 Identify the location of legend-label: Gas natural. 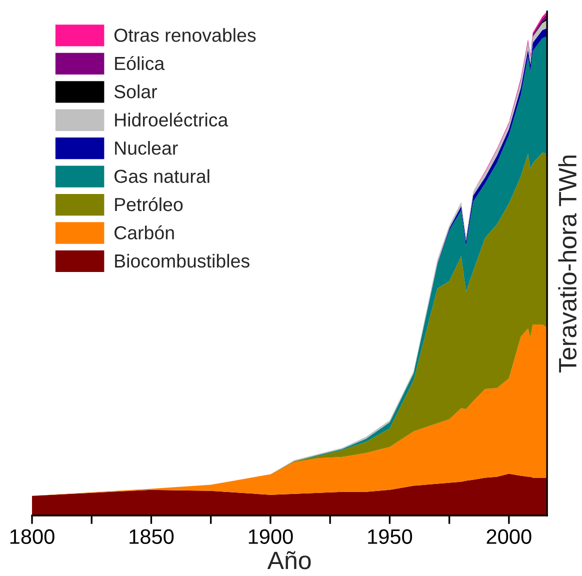
(162, 176).